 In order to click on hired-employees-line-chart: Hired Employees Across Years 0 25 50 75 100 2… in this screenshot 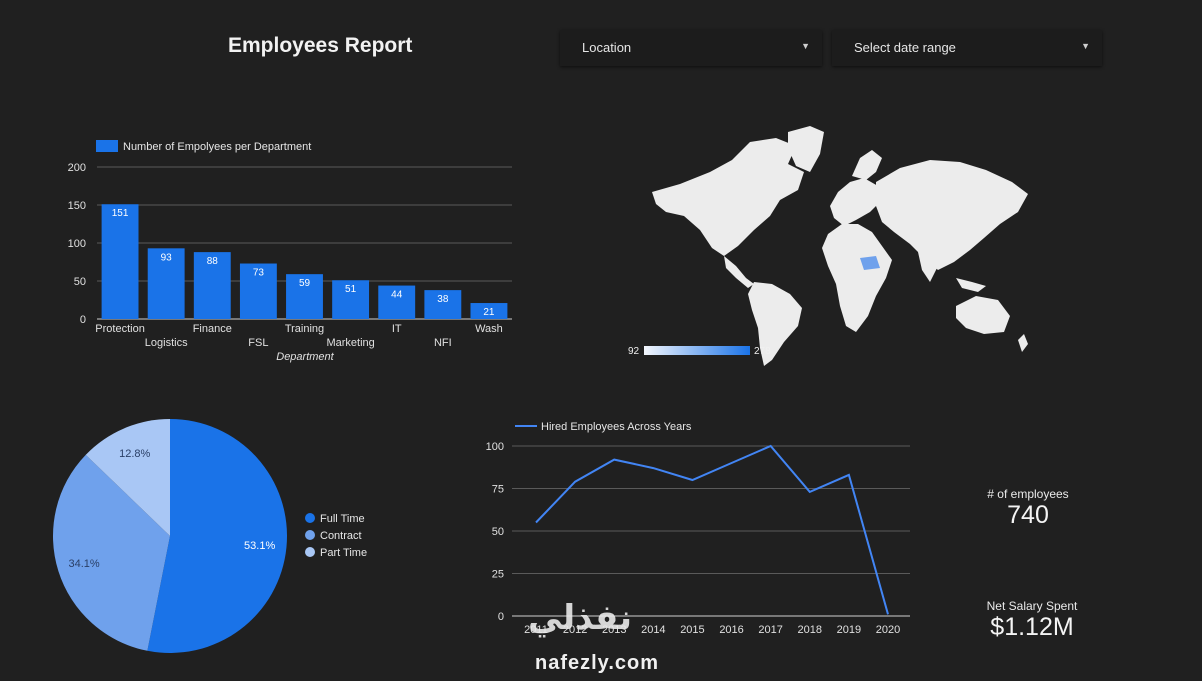, I will do `click(698, 528)`.